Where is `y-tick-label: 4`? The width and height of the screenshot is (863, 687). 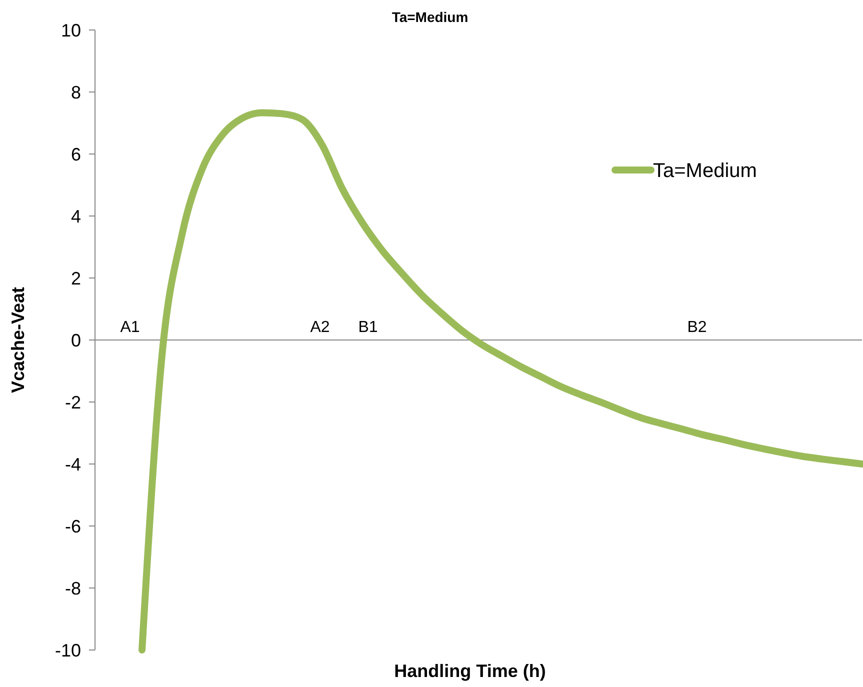
y-tick-label: 4 is located at coordinates (75, 216).